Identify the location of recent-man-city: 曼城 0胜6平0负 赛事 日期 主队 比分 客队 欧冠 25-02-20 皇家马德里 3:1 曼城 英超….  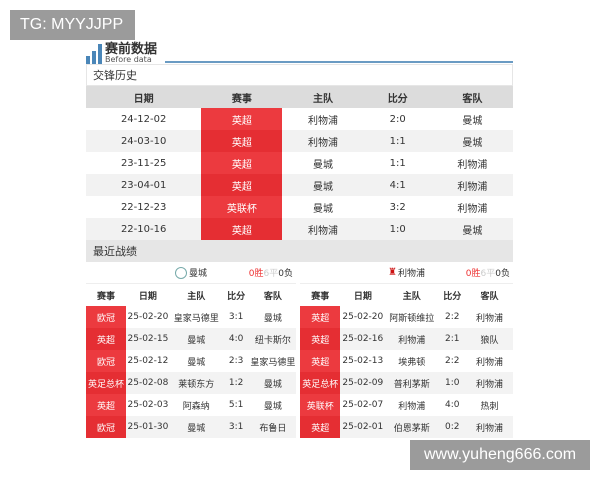
(191, 350).